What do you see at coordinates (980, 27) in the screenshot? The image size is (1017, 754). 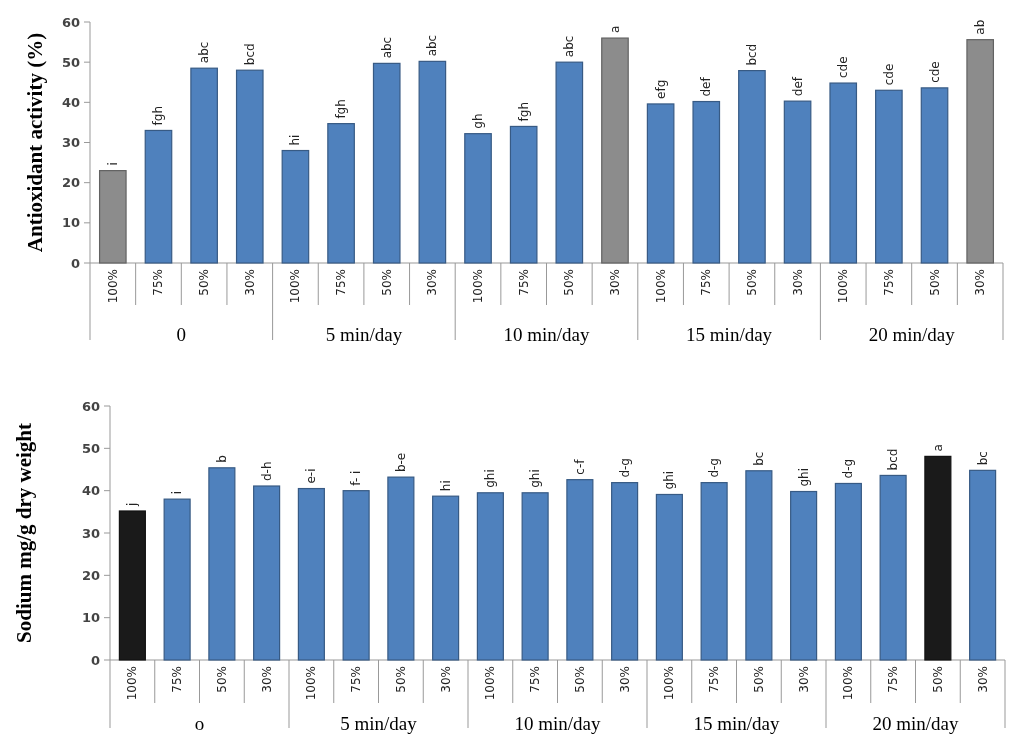 I see `data-label: ab` at bounding box center [980, 27].